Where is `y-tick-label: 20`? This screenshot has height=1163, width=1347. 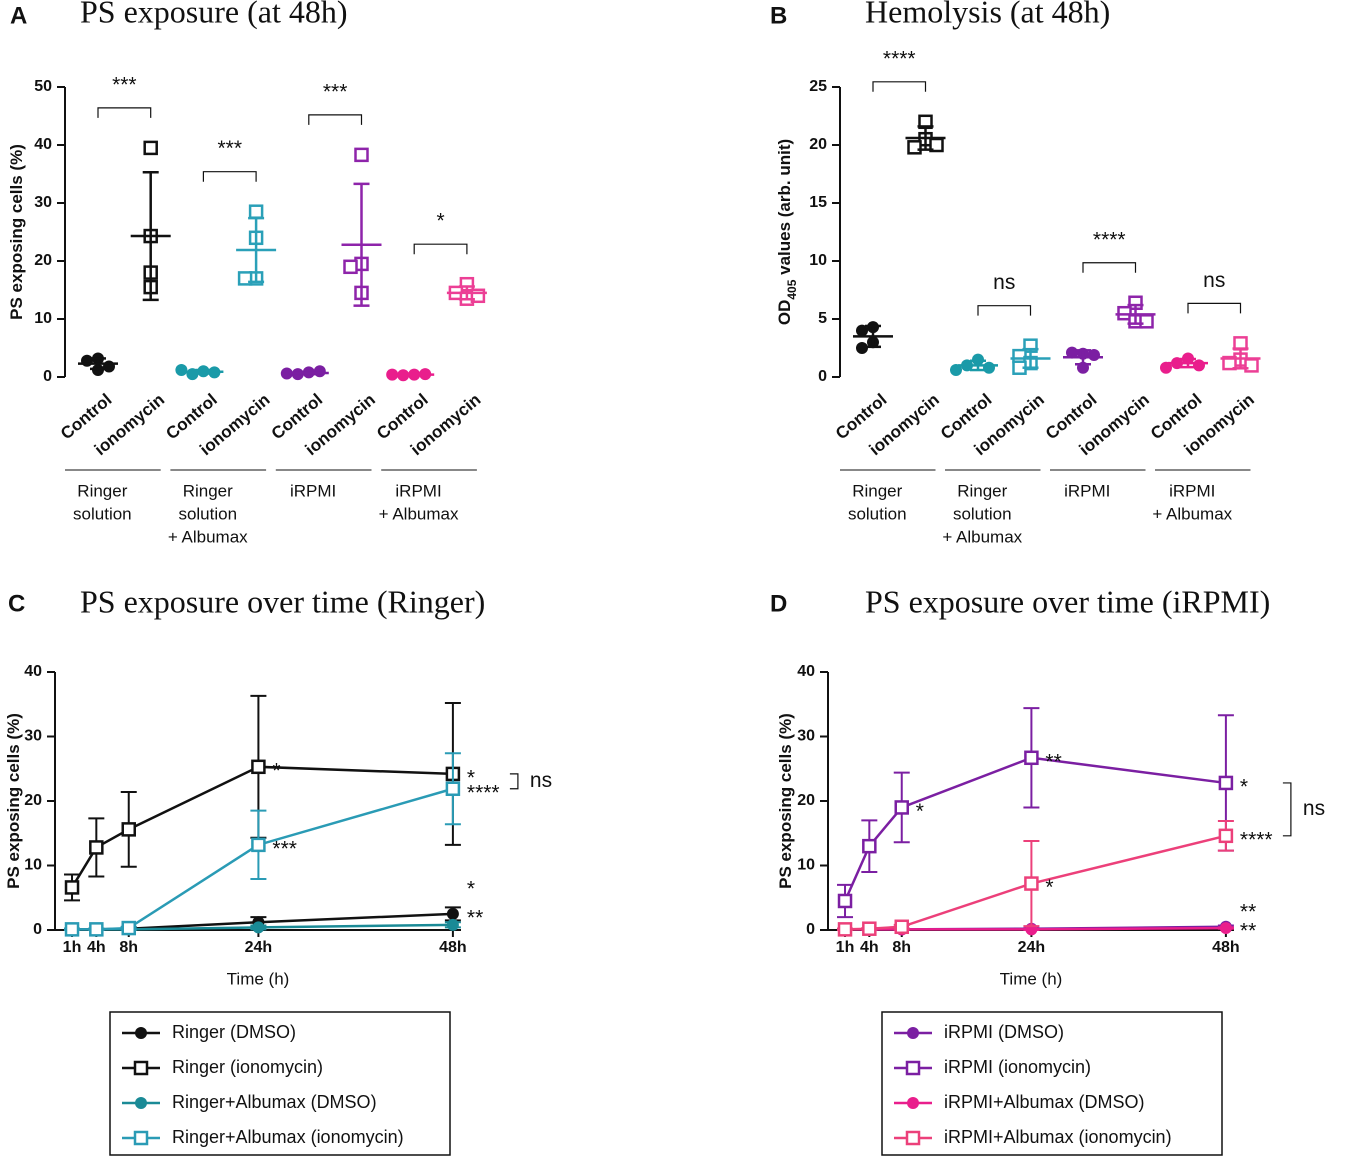 y-tick-label: 20 is located at coordinates (818, 144).